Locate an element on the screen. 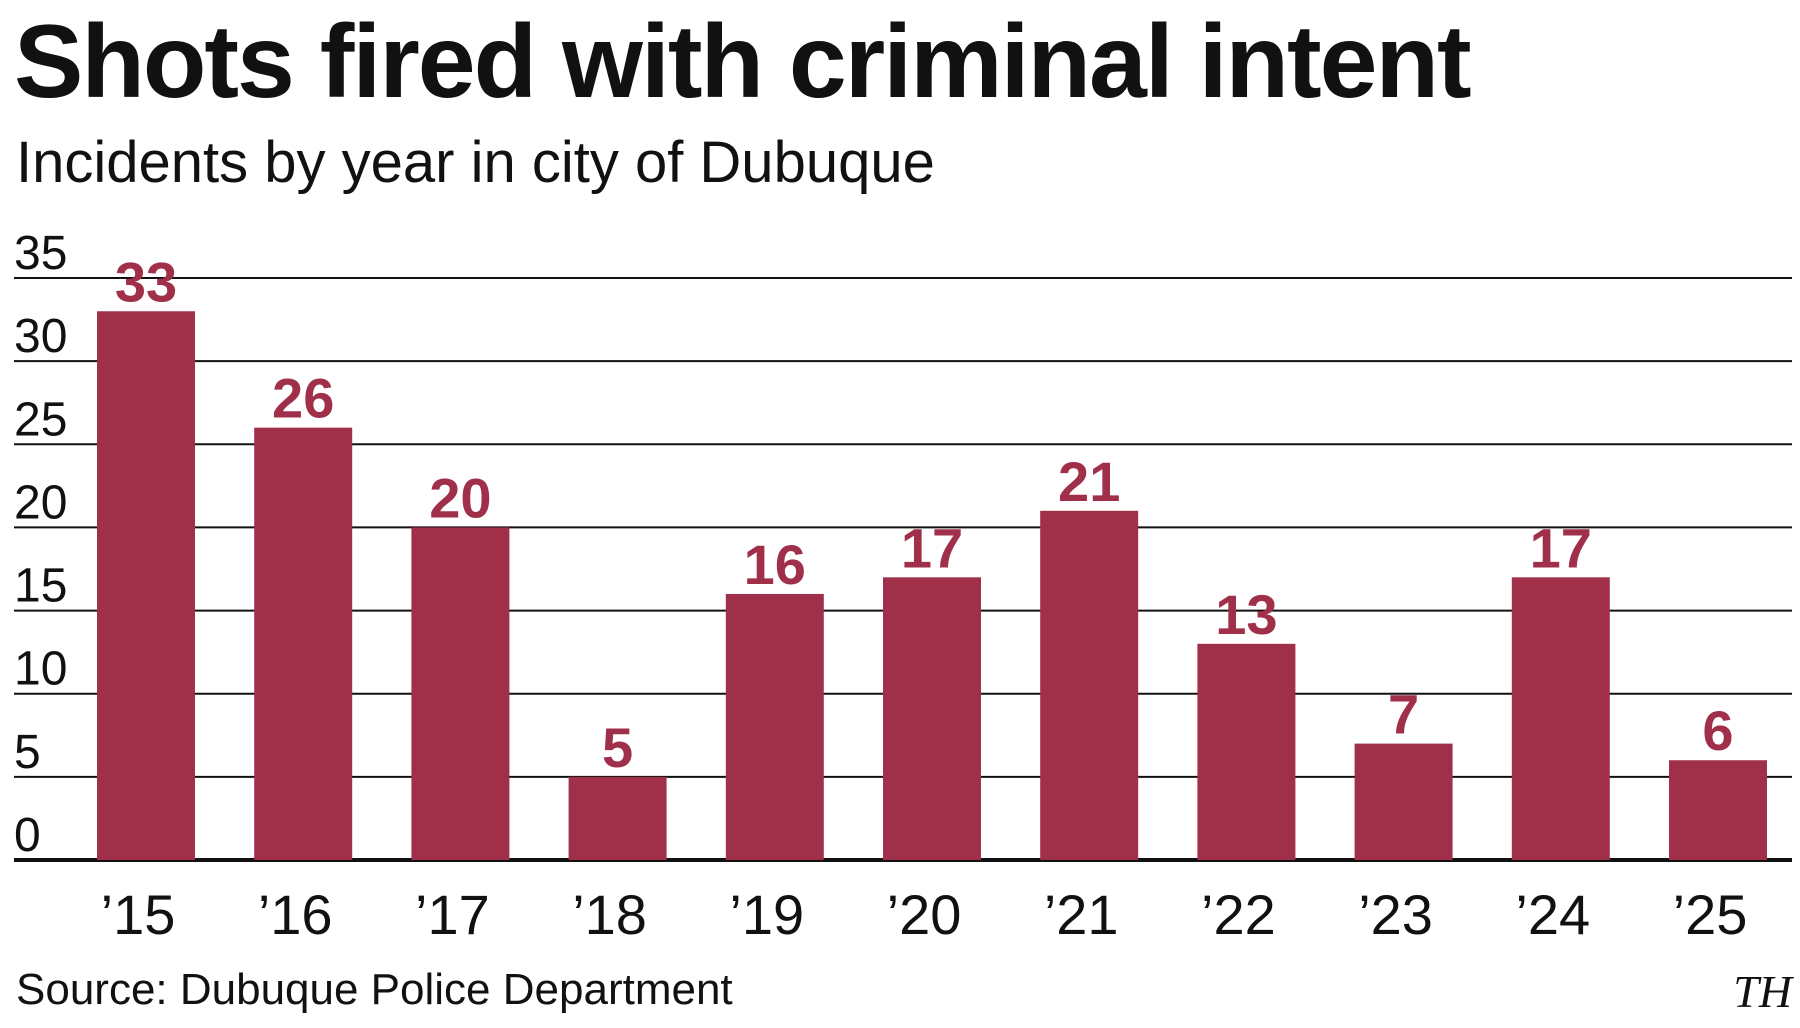  x-tick-label: ’15 is located at coordinates (138, 914).